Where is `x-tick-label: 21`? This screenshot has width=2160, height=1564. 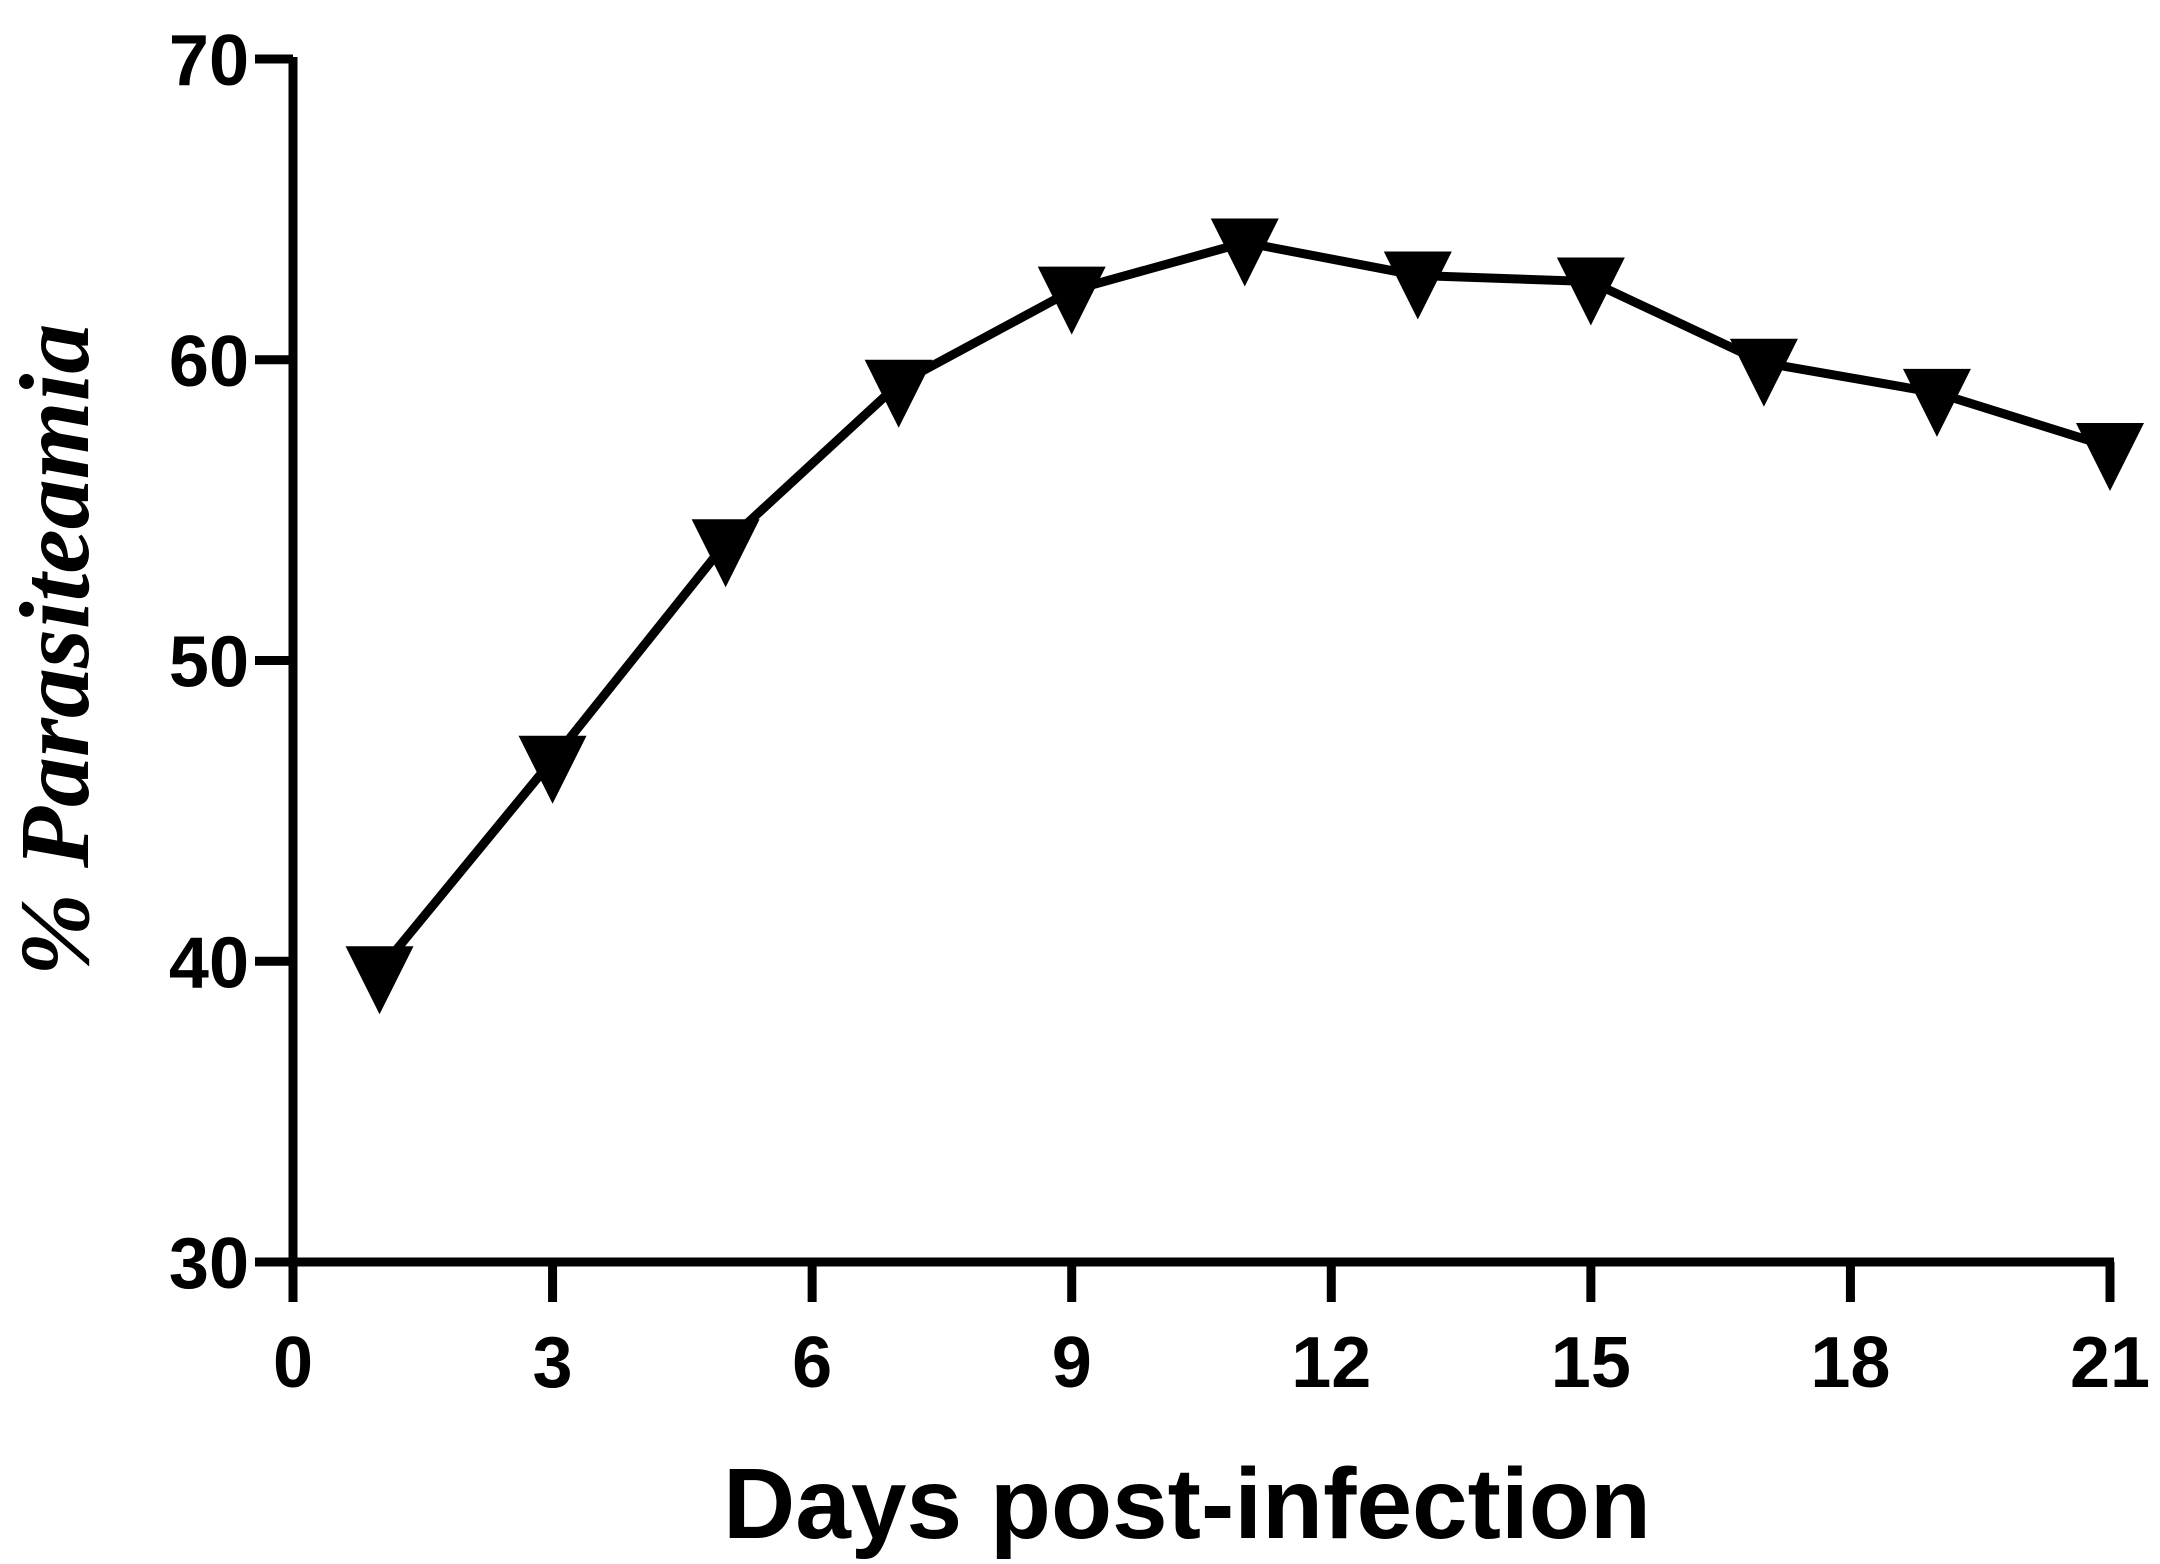 x-tick-label: 21 is located at coordinates (2110, 1363).